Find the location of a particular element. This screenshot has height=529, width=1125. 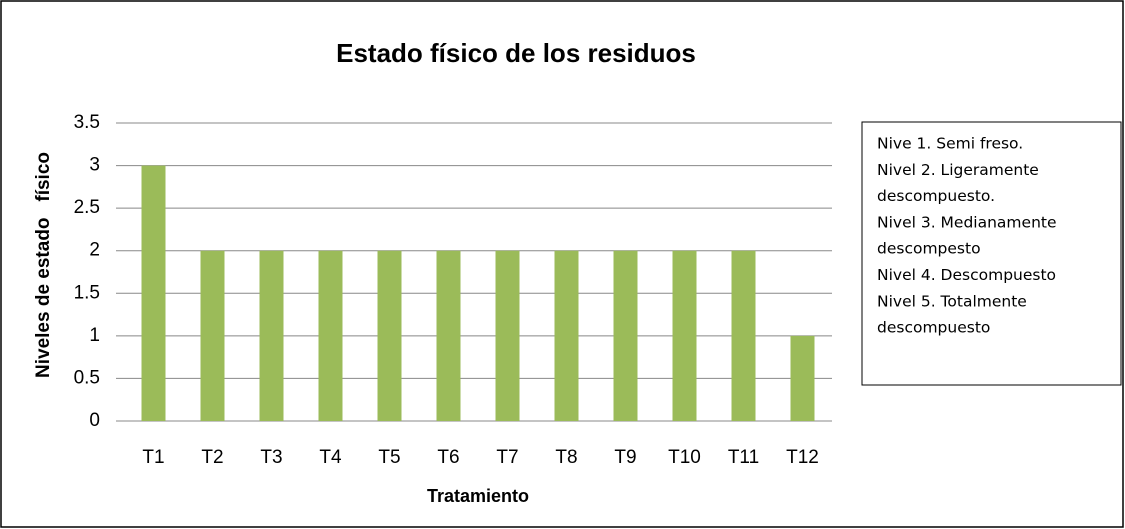

x-axis-label: Tratamiento is located at coordinates (478, 496).